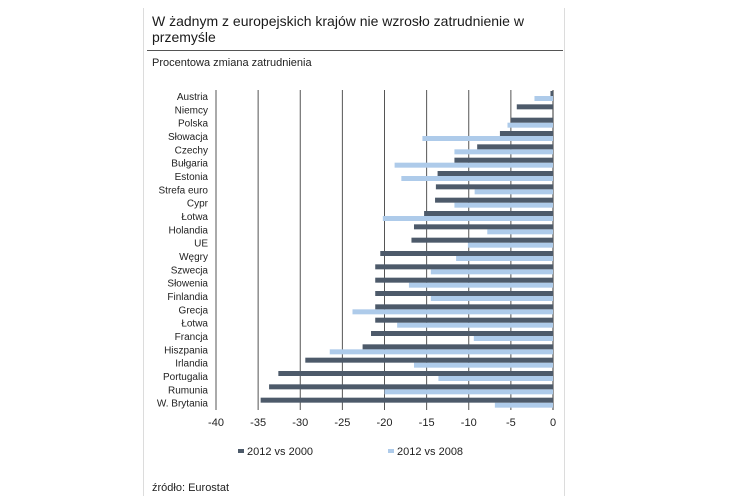 The image size is (748, 498). What do you see at coordinates (430, 452) in the screenshot?
I see `legend-label: 2012 vs 2008` at bounding box center [430, 452].